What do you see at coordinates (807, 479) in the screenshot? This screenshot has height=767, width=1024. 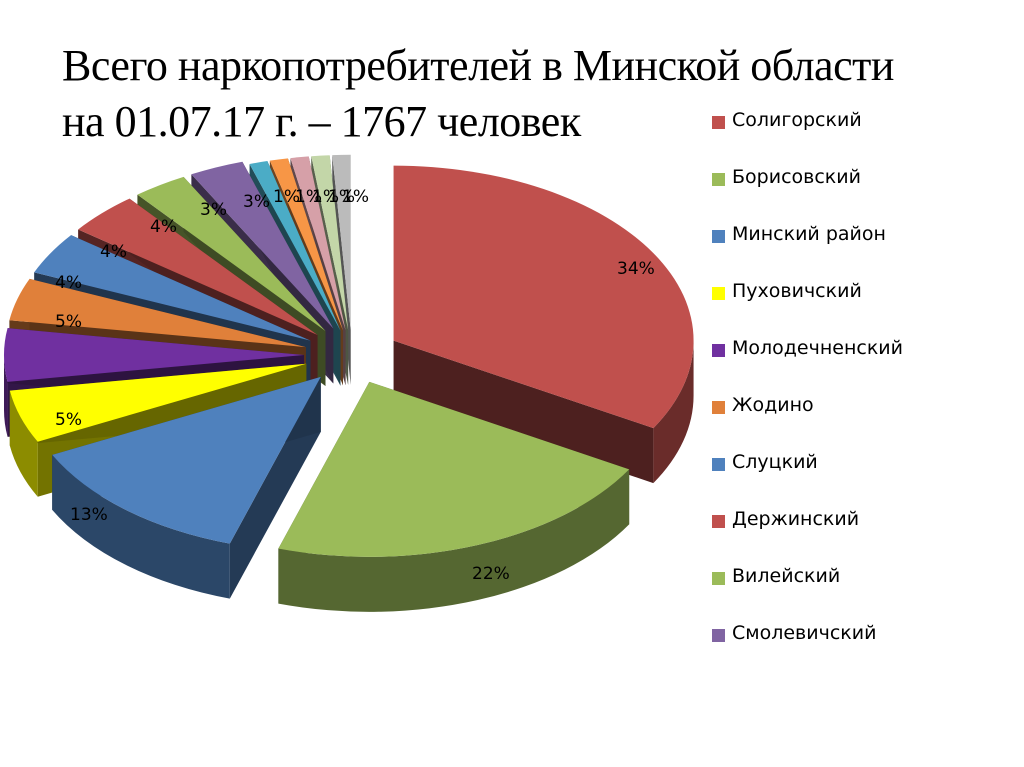 I see `legend-item: Слуцкий` at bounding box center [807, 479].